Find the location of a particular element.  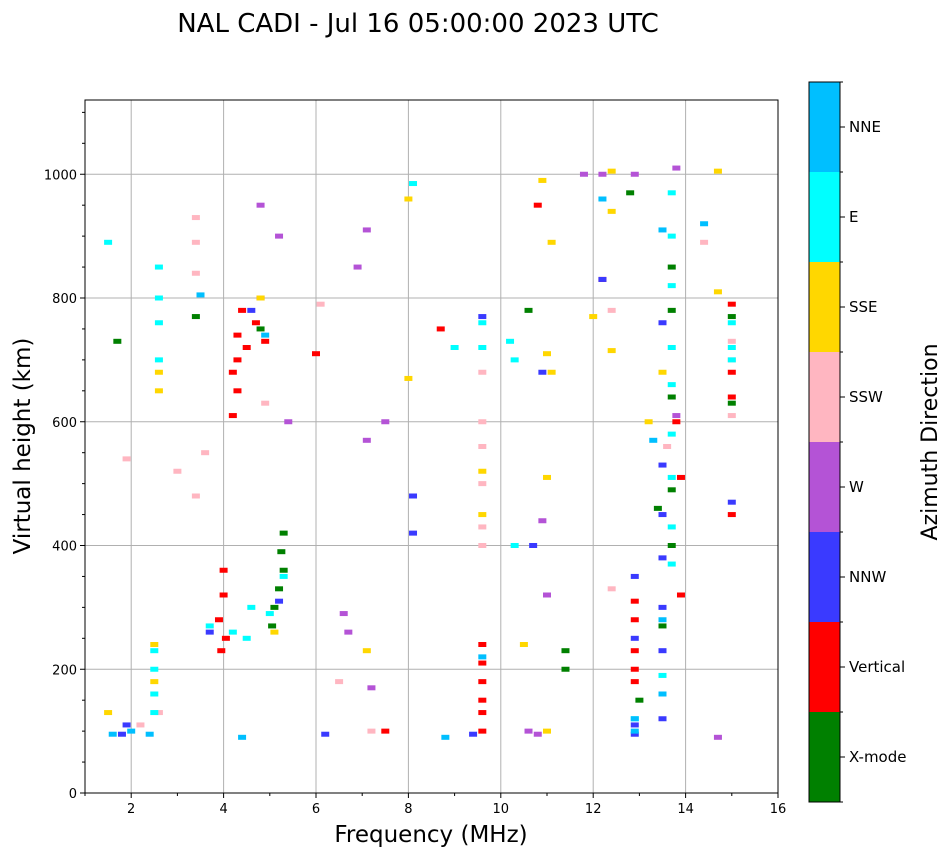

x-tick-label: 6 is located at coordinates (316, 809).